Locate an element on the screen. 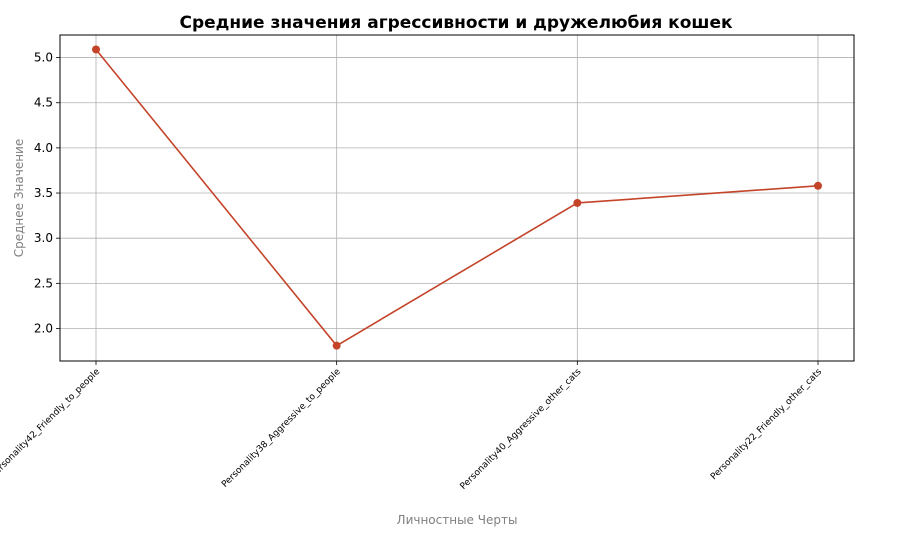 Image resolution: width=900 pixels, height=540 pixels. y-tick-label: 5.0 is located at coordinates (43, 58).